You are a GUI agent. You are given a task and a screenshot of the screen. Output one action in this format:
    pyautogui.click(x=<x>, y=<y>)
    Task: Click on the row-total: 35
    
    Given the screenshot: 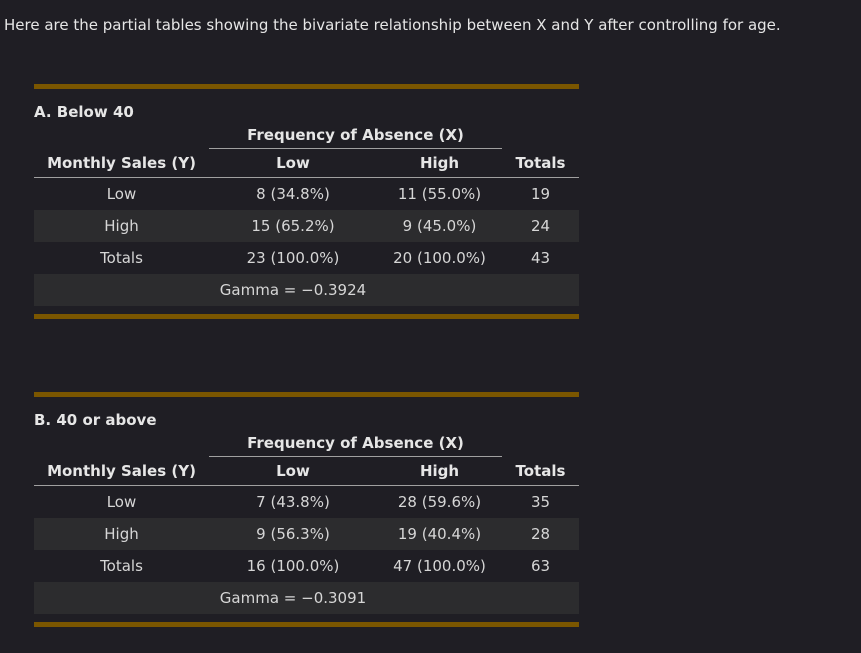 What is the action you would take?
    pyautogui.click(x=540, y=502)
    